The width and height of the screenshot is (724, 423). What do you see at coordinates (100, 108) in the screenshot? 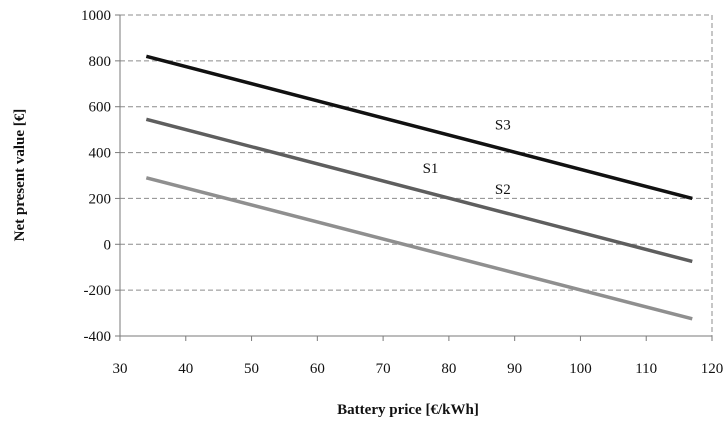
I see `y-tick-label: 600` at bounding box center [100, 108].